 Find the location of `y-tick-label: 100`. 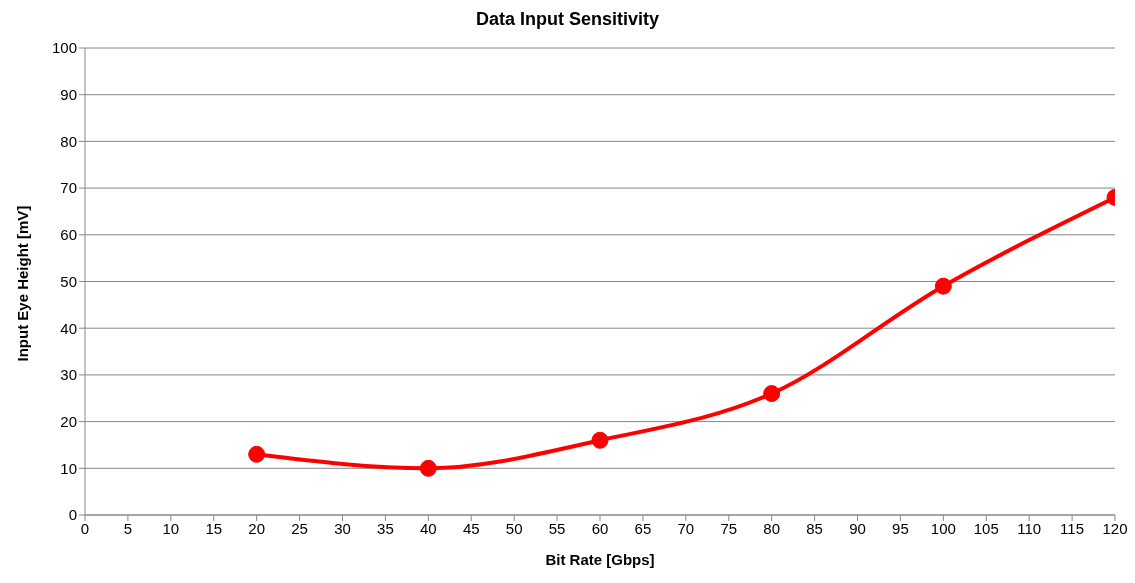

y-tick-label: 100 is located at coordinates (64, 48).